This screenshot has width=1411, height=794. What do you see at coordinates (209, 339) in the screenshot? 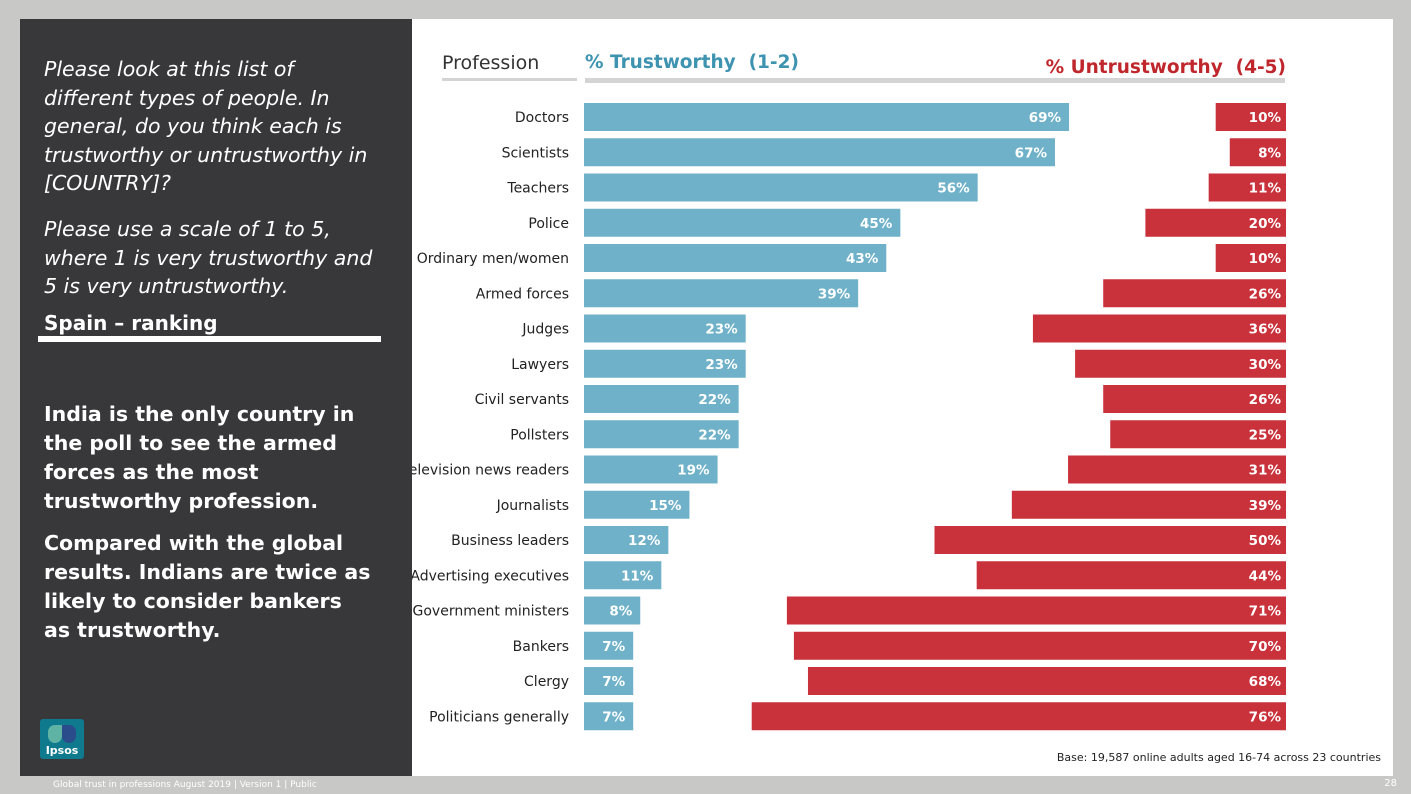
I see `title-underline` at bounding box center [209, 339].